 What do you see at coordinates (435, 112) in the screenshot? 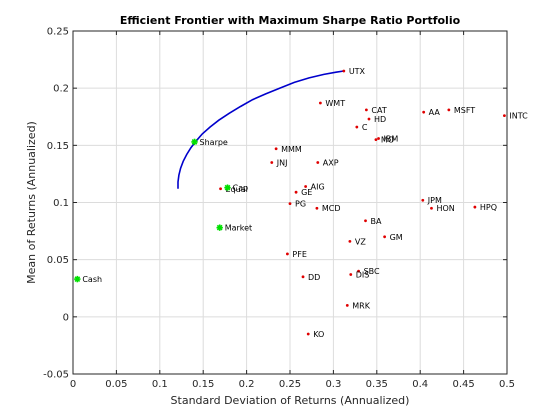
I see `asset-label: AA` at bounding box center [435, 112].